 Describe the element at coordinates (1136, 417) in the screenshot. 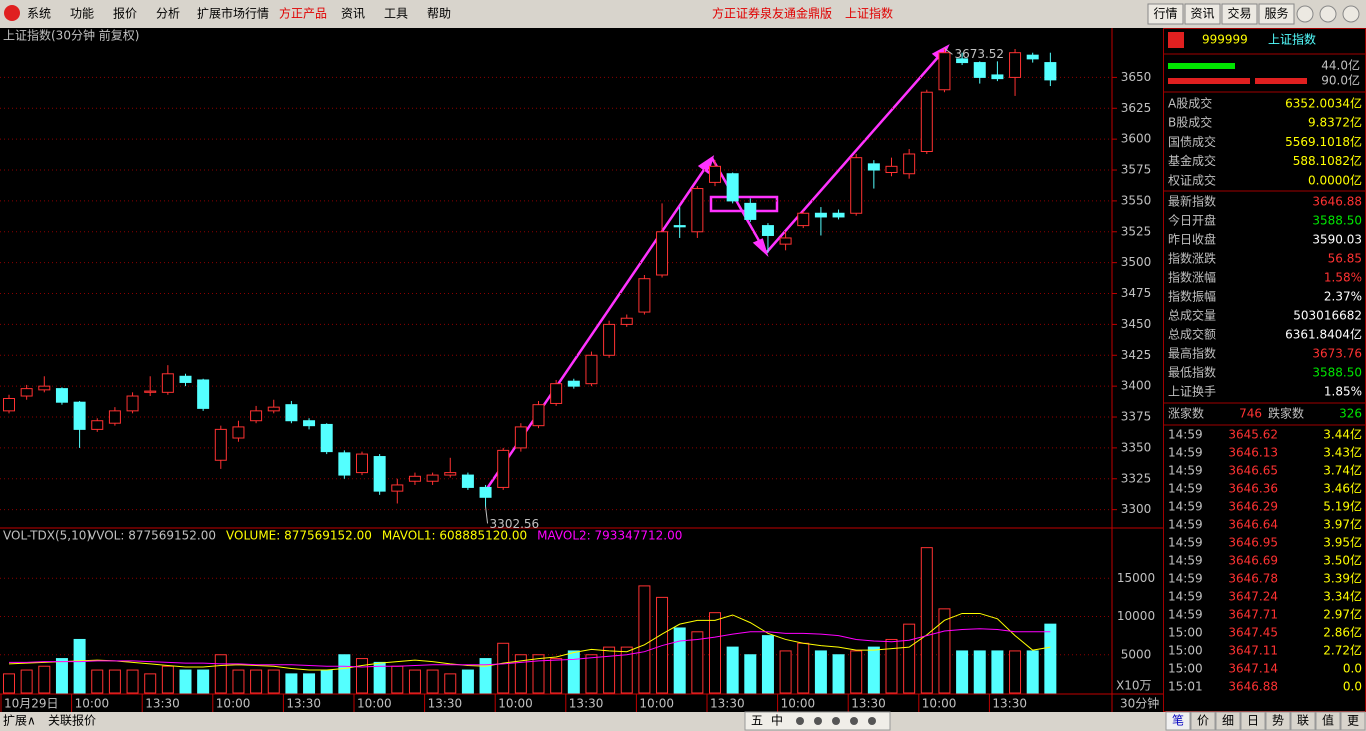

I see `y-tick-label: 3375` at that location.